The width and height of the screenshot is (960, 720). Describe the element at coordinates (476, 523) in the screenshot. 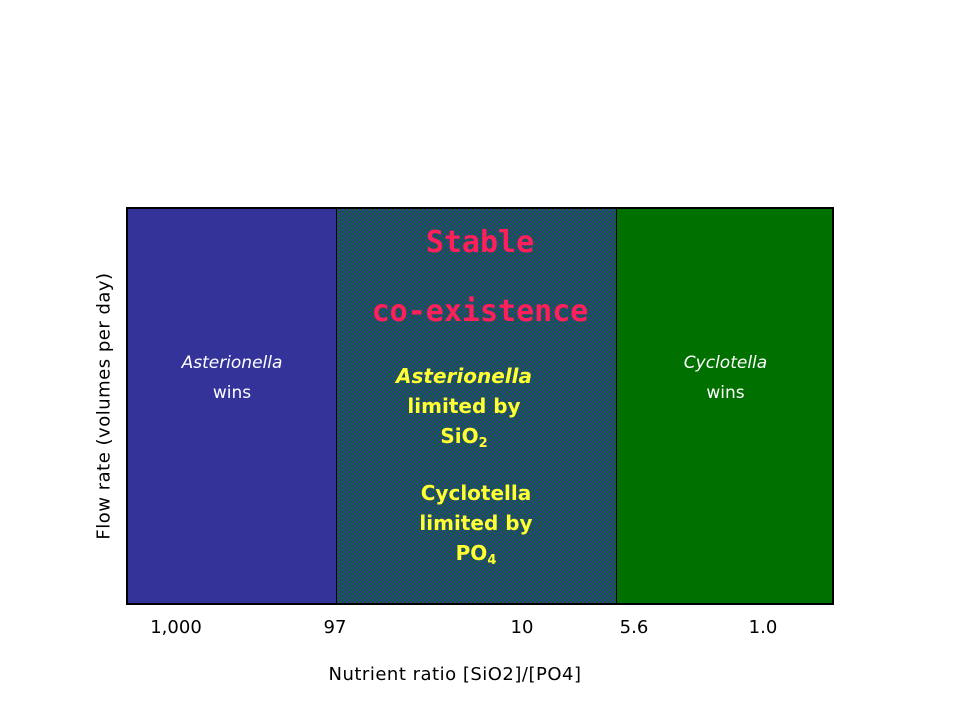

I see `cyclotella-limited-by: limited by` at that location.